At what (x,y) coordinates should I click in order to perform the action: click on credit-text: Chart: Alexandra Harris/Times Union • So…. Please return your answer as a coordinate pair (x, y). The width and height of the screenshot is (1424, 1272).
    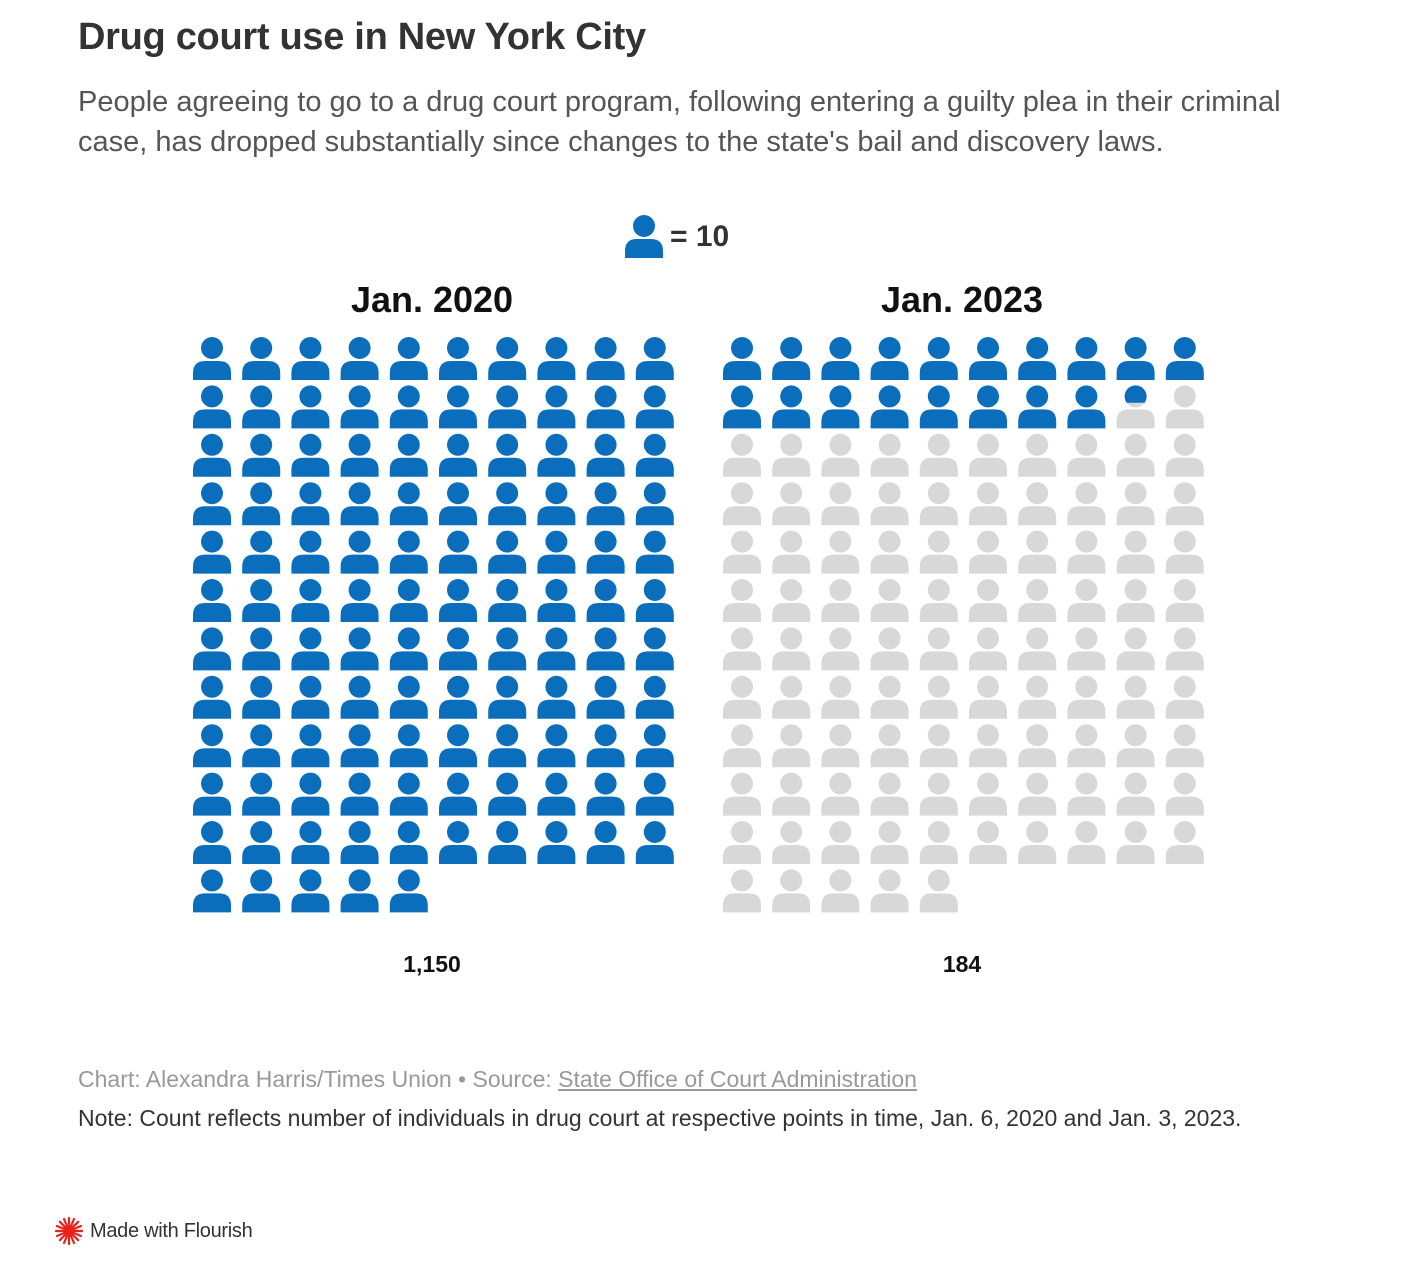
    Looking at the image, I should click on (318, 1079).